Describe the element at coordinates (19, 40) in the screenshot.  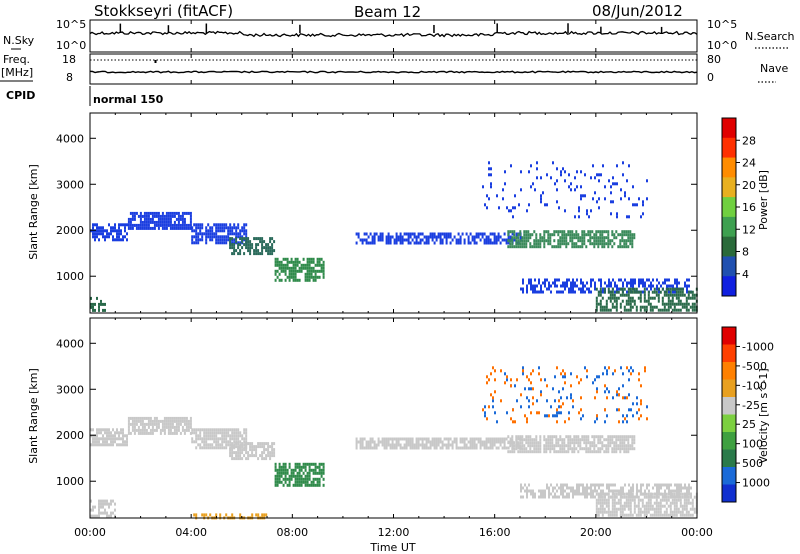
I see `nsky-label: N.Sky` at that location.